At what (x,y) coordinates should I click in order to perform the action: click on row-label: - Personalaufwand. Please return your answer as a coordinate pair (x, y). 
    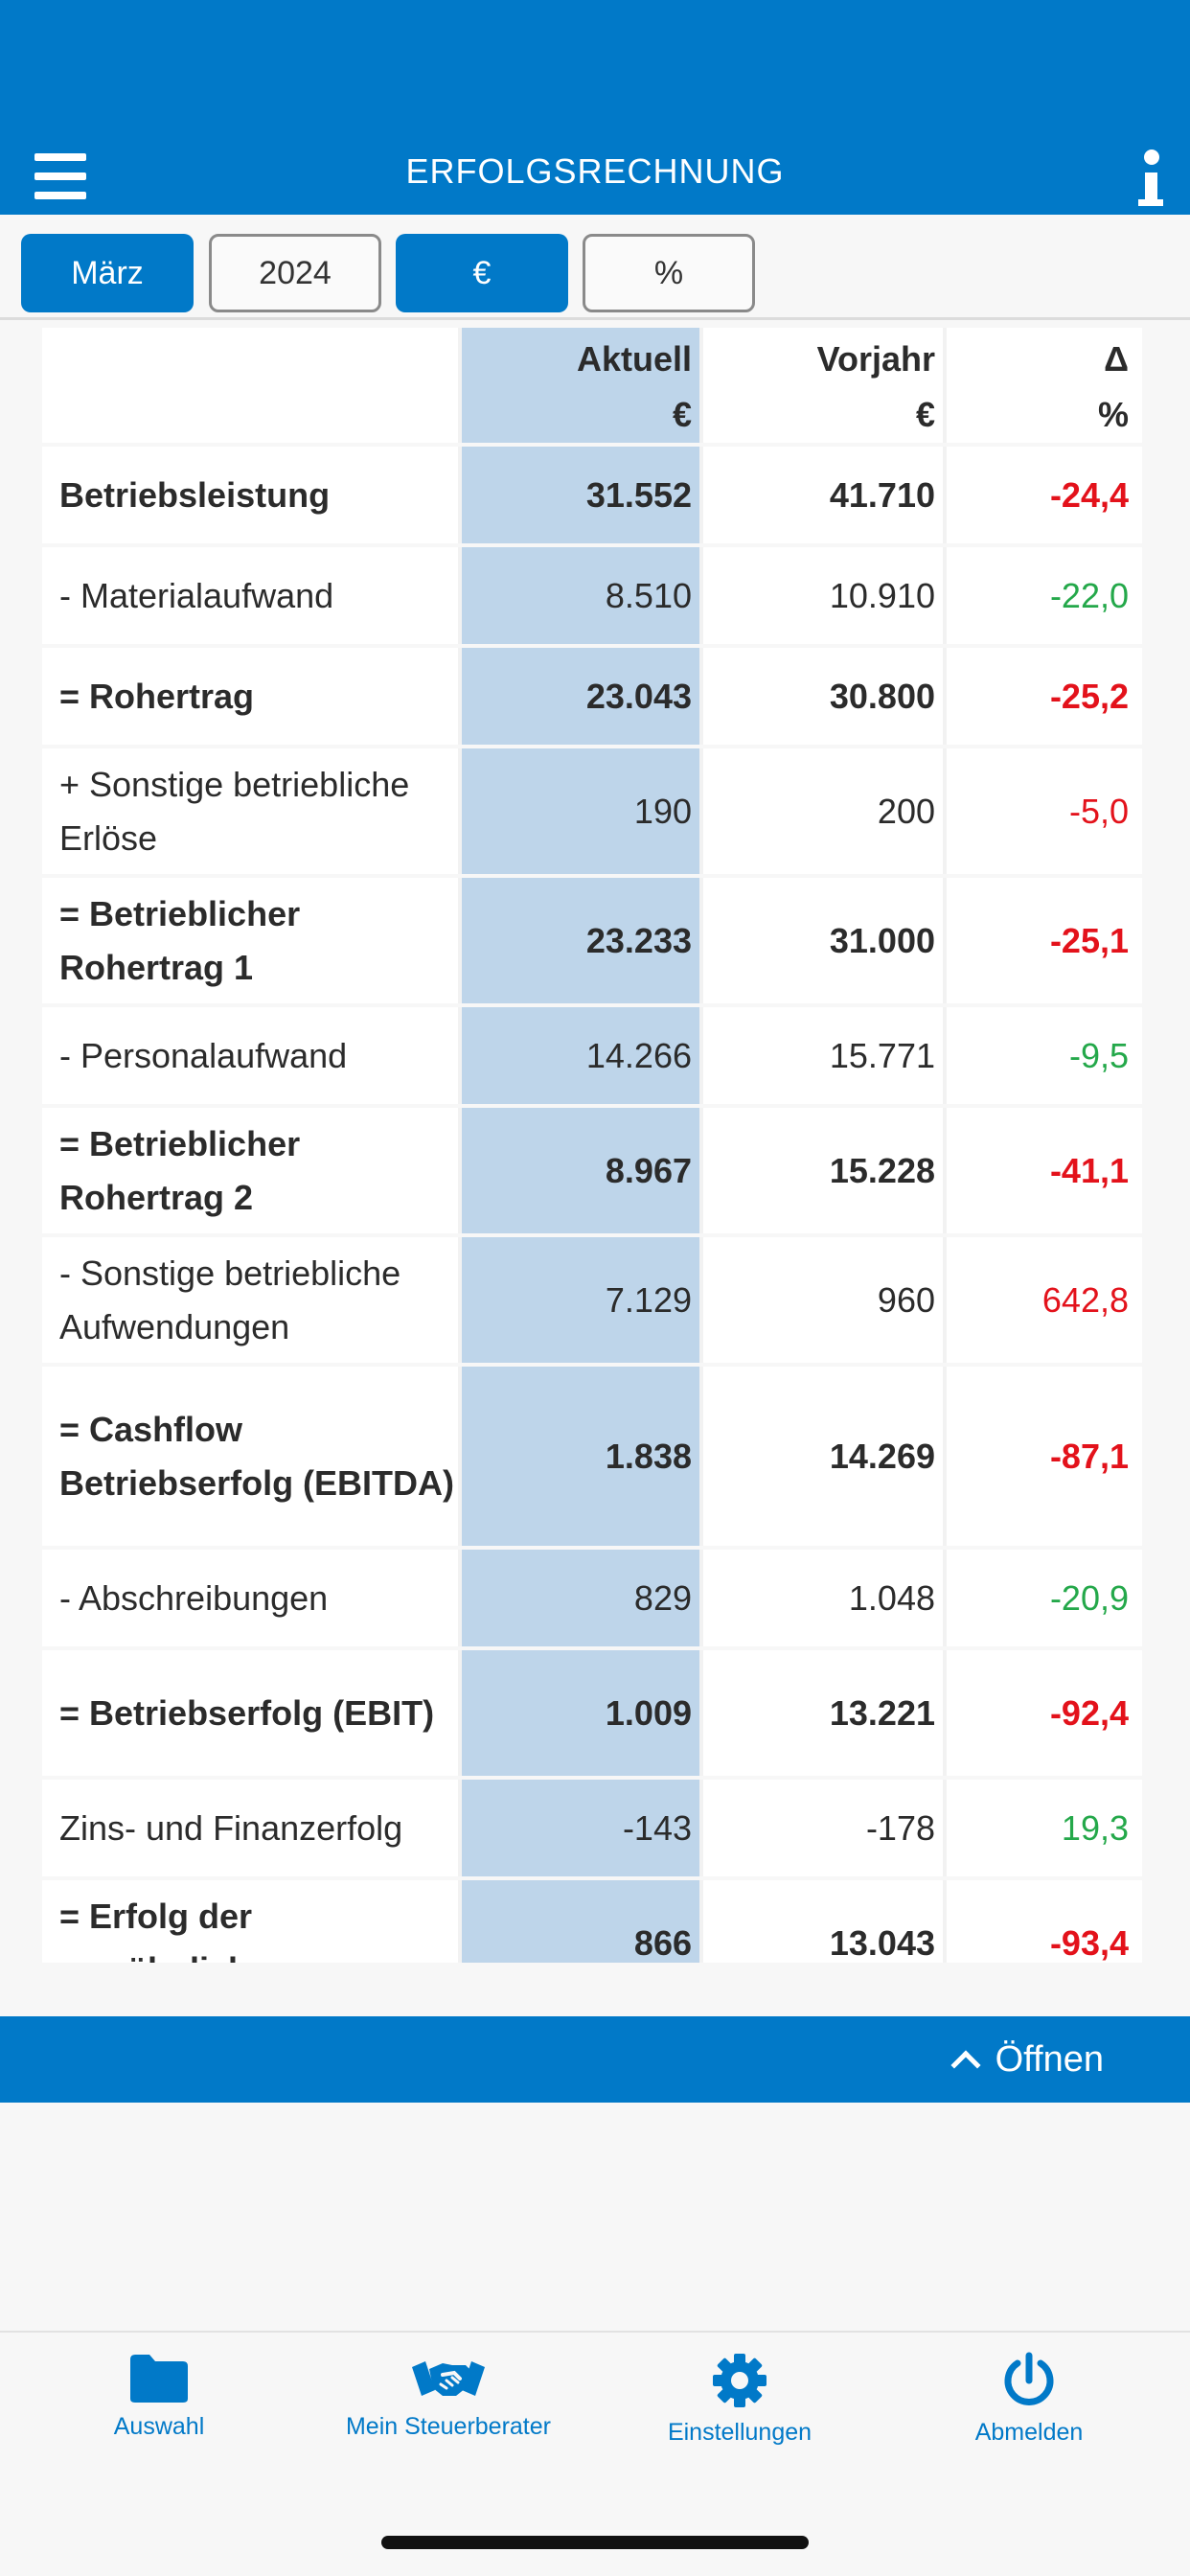
    Looking at the image, I should click on (252, 1055).